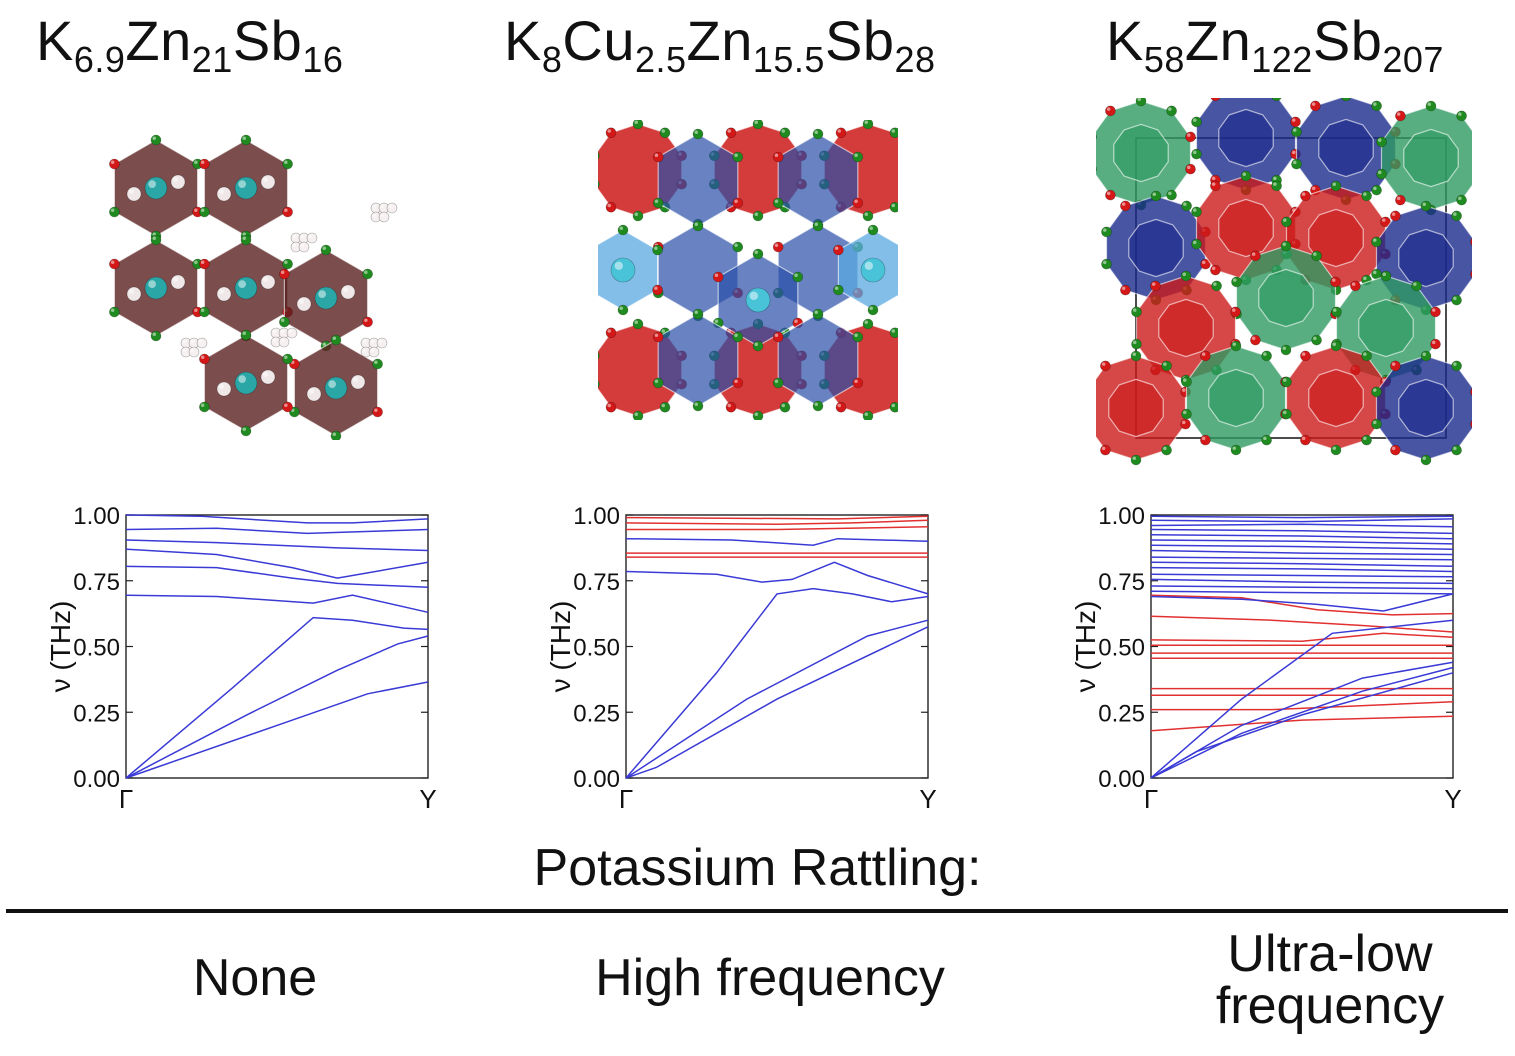 The width and height of the screenshot is (1515, 1056). What do you see at coordinates (1302, 637) in the screenshot?
I see `band-line-red` at bounding box center [1302, 637].